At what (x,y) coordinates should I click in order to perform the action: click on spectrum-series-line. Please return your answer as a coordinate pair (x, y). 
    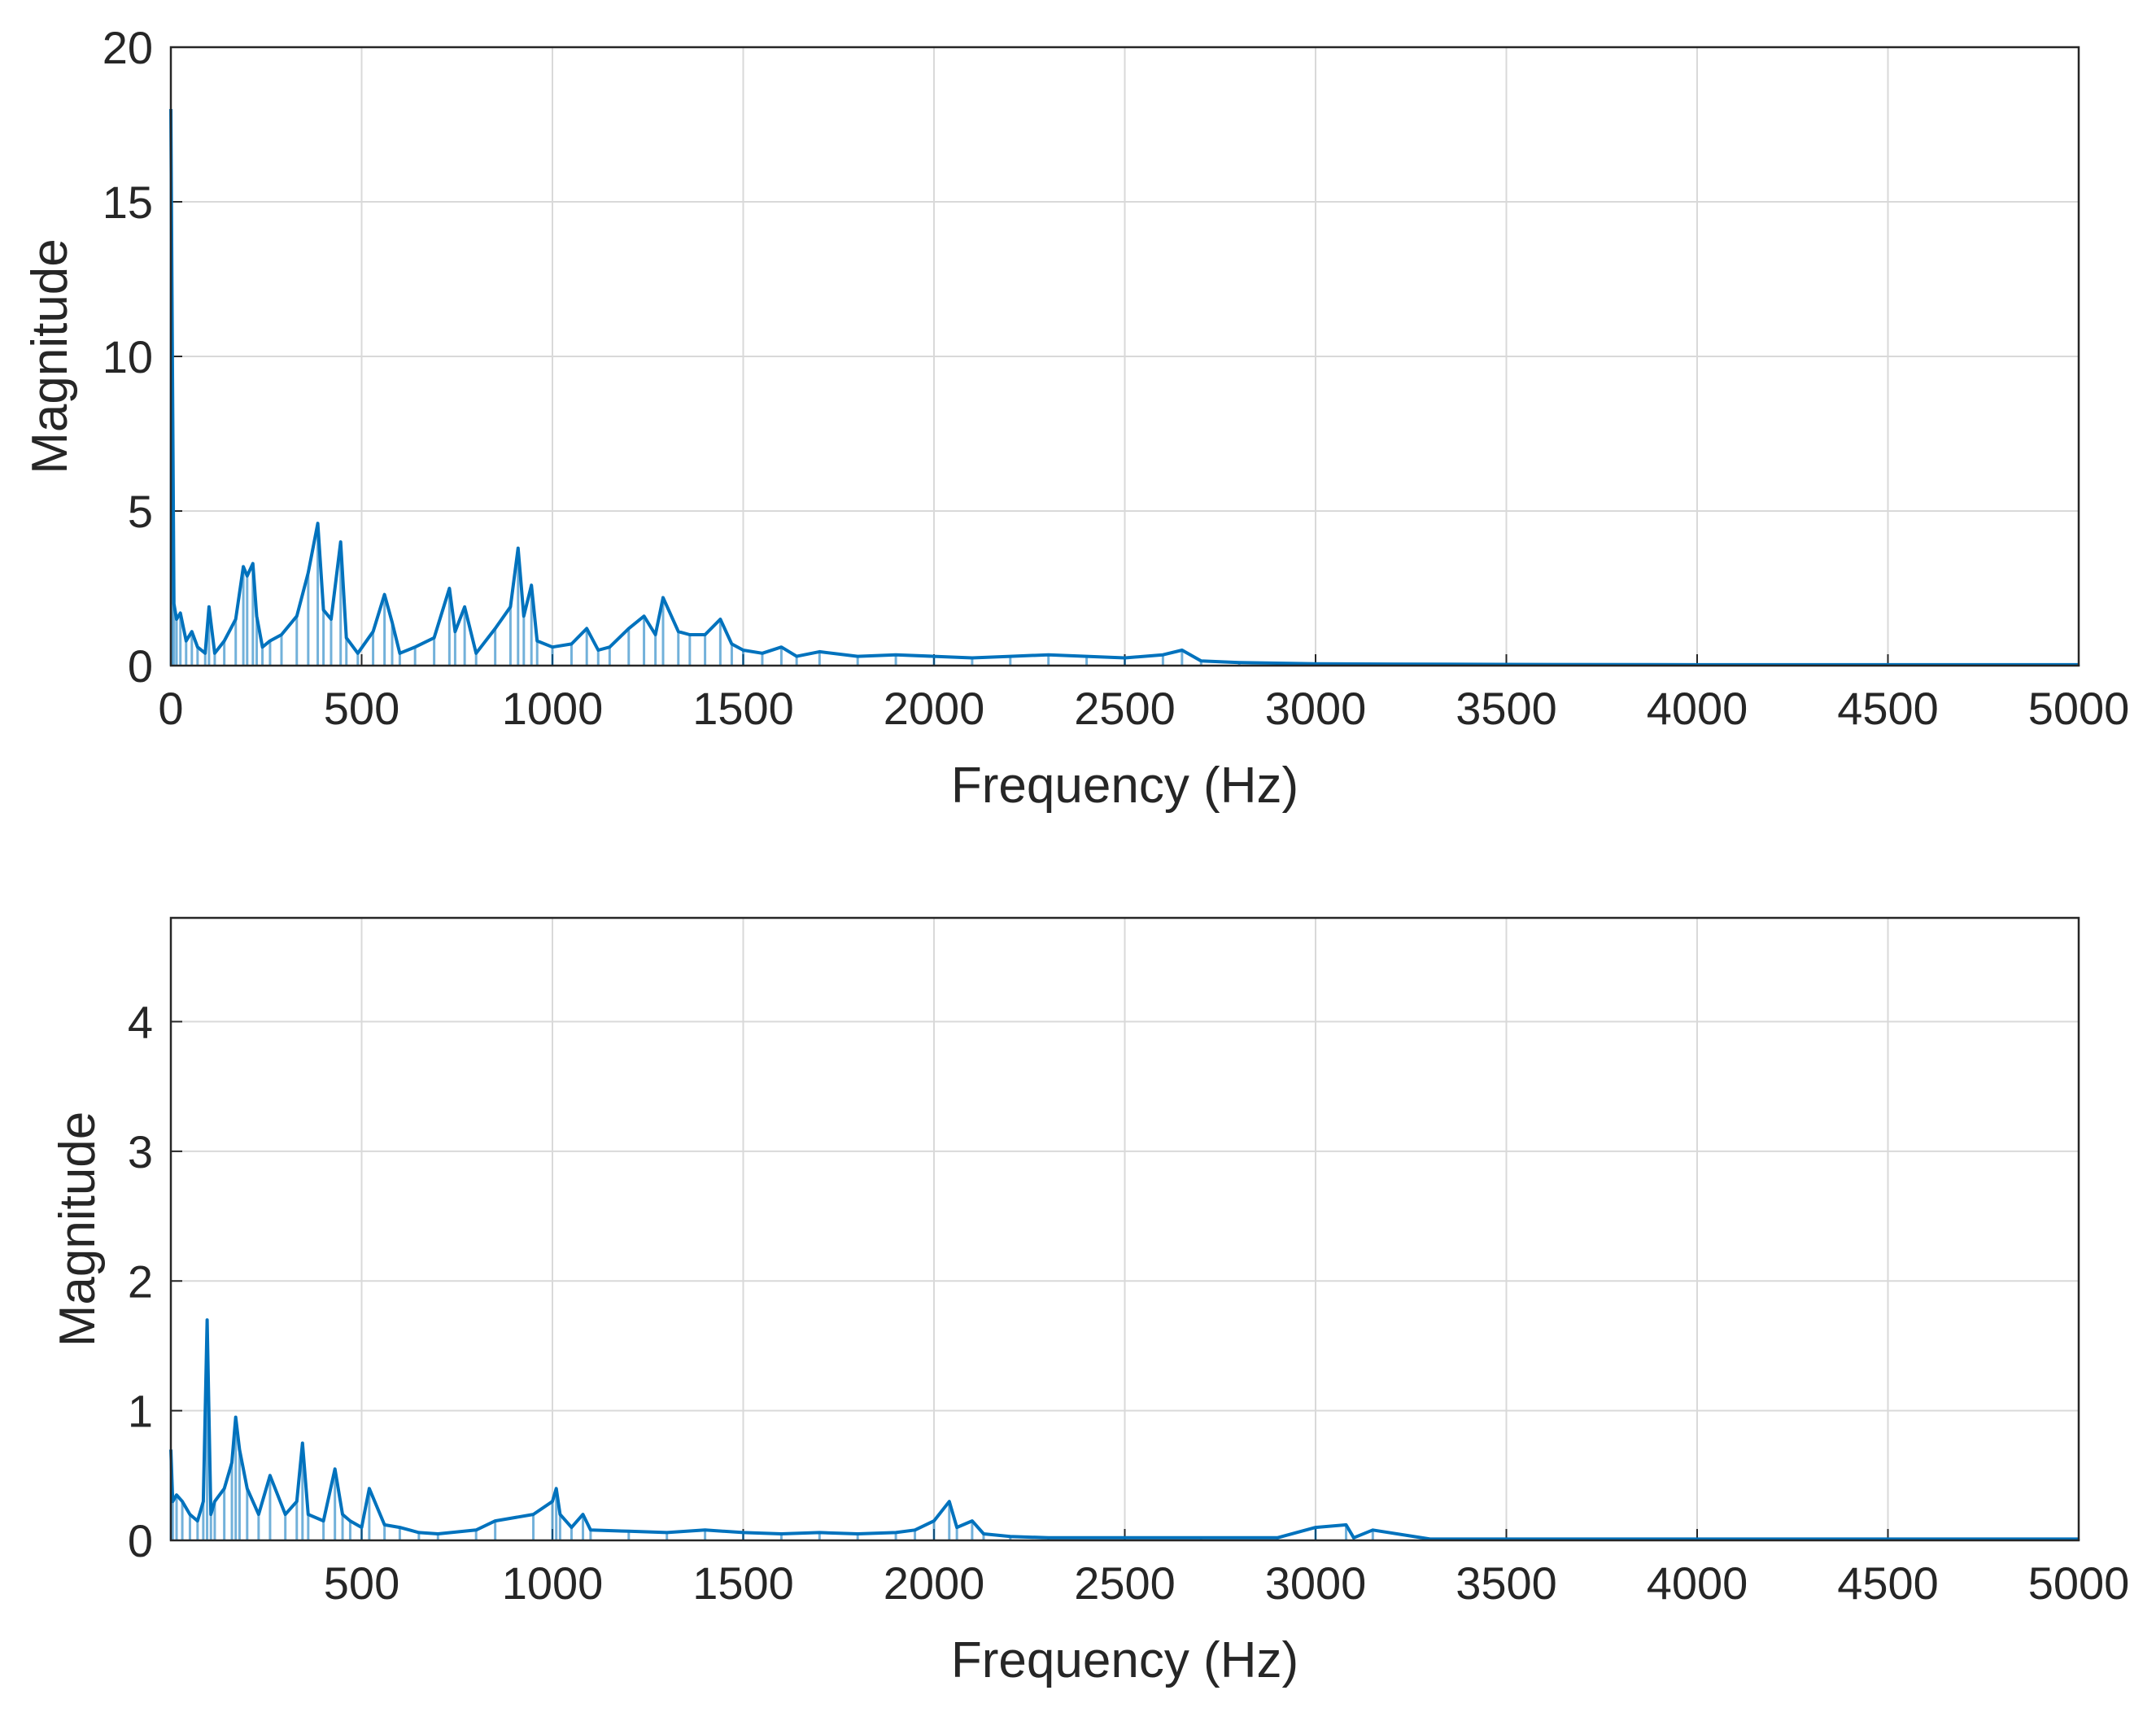
    Looking at the image, I should click on (1124, 1429).